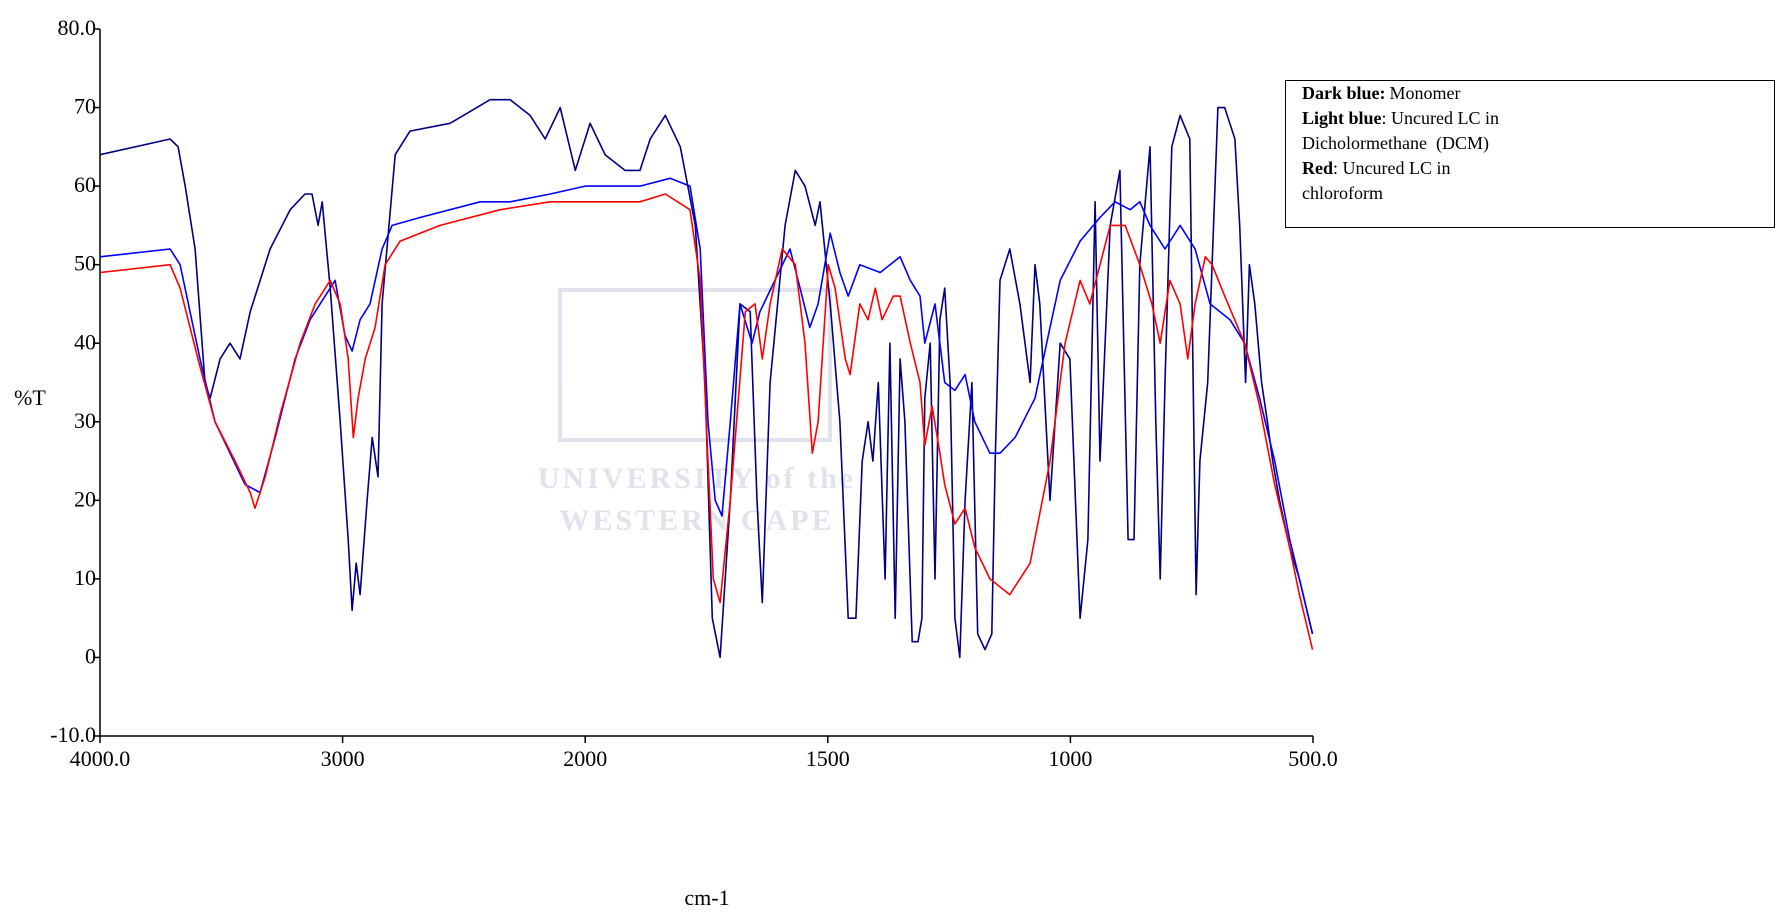 The image size is (1776, 916). I want to click on legend-key: Light blue, so click(1342, 118).